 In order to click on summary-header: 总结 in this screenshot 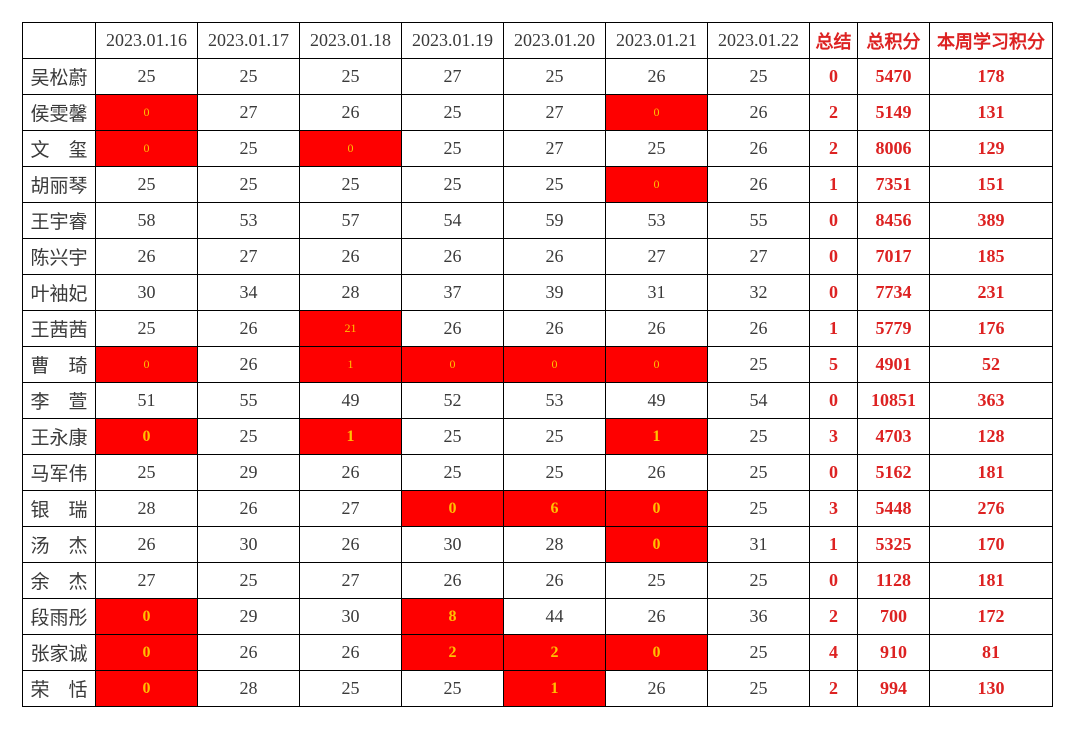, I will do `click(833, 40)`.